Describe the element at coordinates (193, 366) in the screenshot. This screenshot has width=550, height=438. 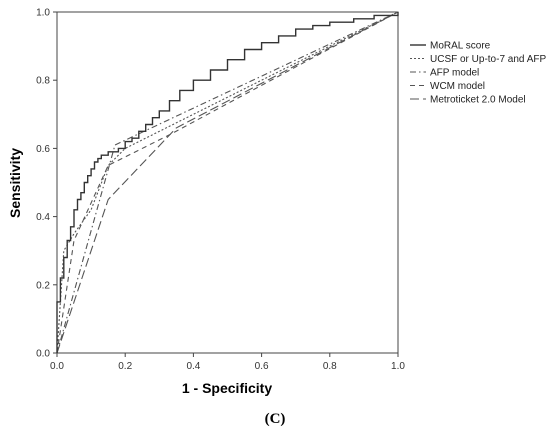
I see `x-tick-label: 0.4` at that location.